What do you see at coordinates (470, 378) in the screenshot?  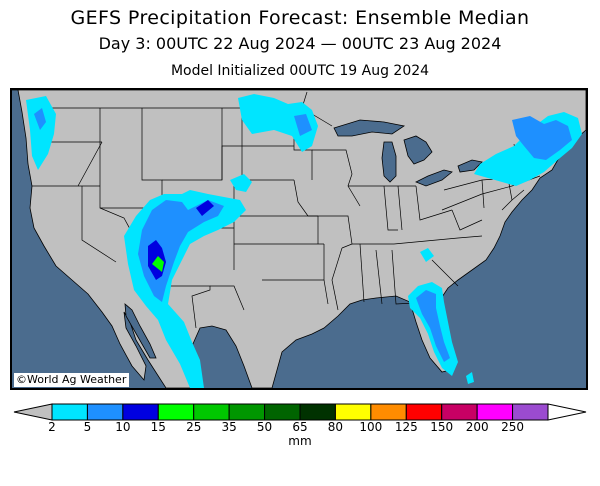 I see `precip-caribbean` at bounding box center [470, 378].